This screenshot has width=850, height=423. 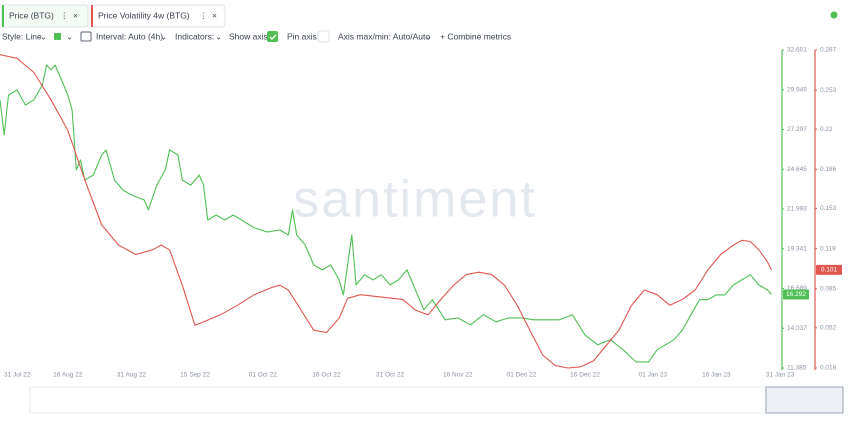 I want to click on y-tick-label: 11.385, so click(x=797, y=368).